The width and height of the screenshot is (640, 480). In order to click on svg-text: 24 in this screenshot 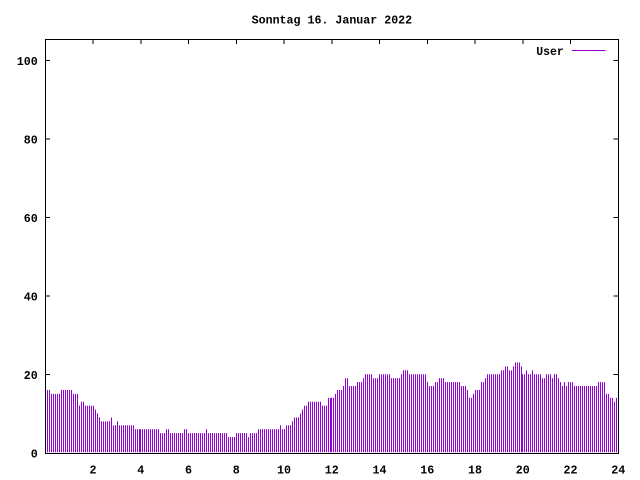, I will do `click(618, 471)`.